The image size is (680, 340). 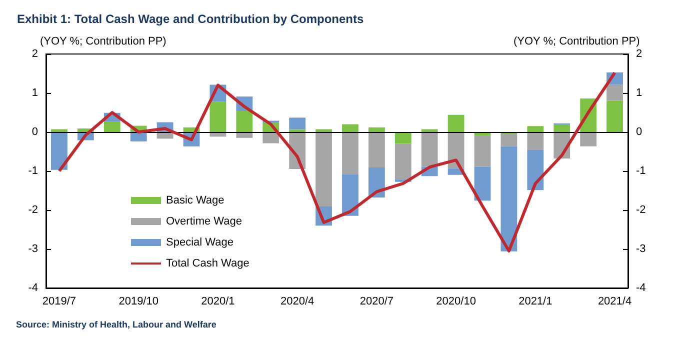 I want to click on legend-label: Overtime Wage, so click(x=204, y=222).